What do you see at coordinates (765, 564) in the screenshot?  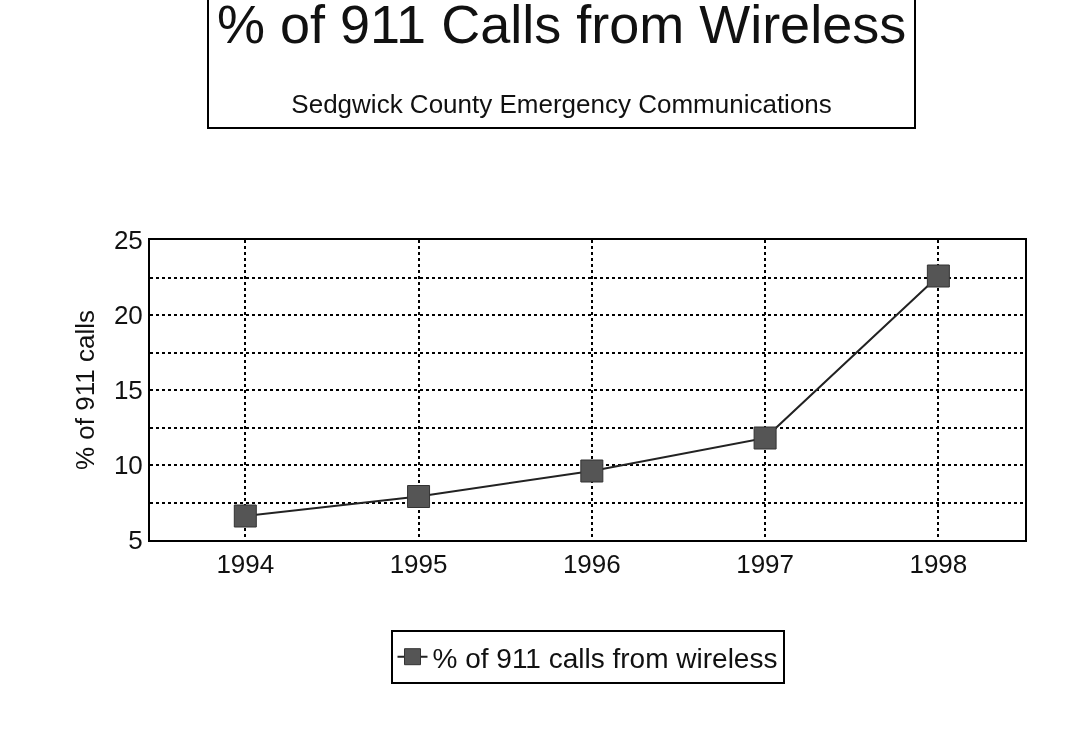 I see `x-tick-label: 1997` at bounding box center [765, 564].